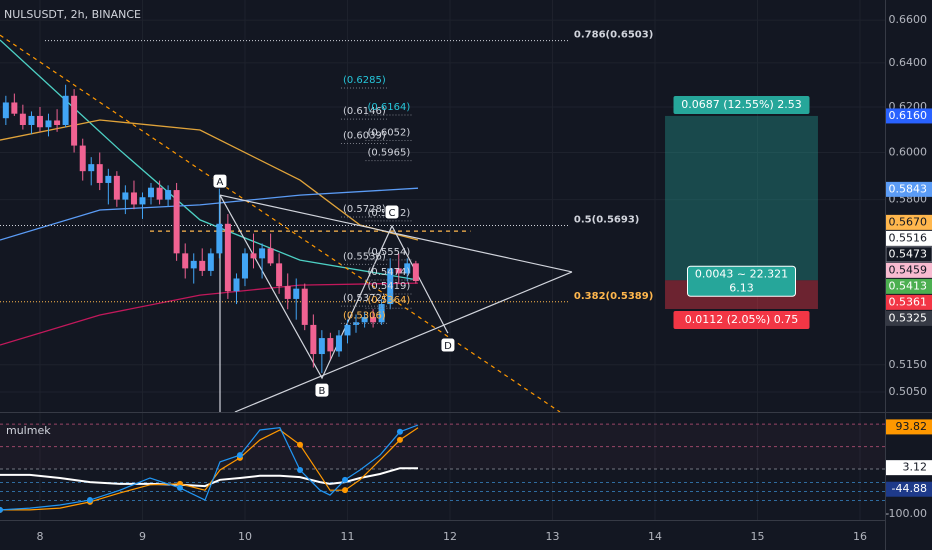 The height and width of the screenshot is (550, 932). What do you see at coordinates (364, 298) in the screenshot?
I see `level-label: (0.5372)` at bounding box center [364, 298].